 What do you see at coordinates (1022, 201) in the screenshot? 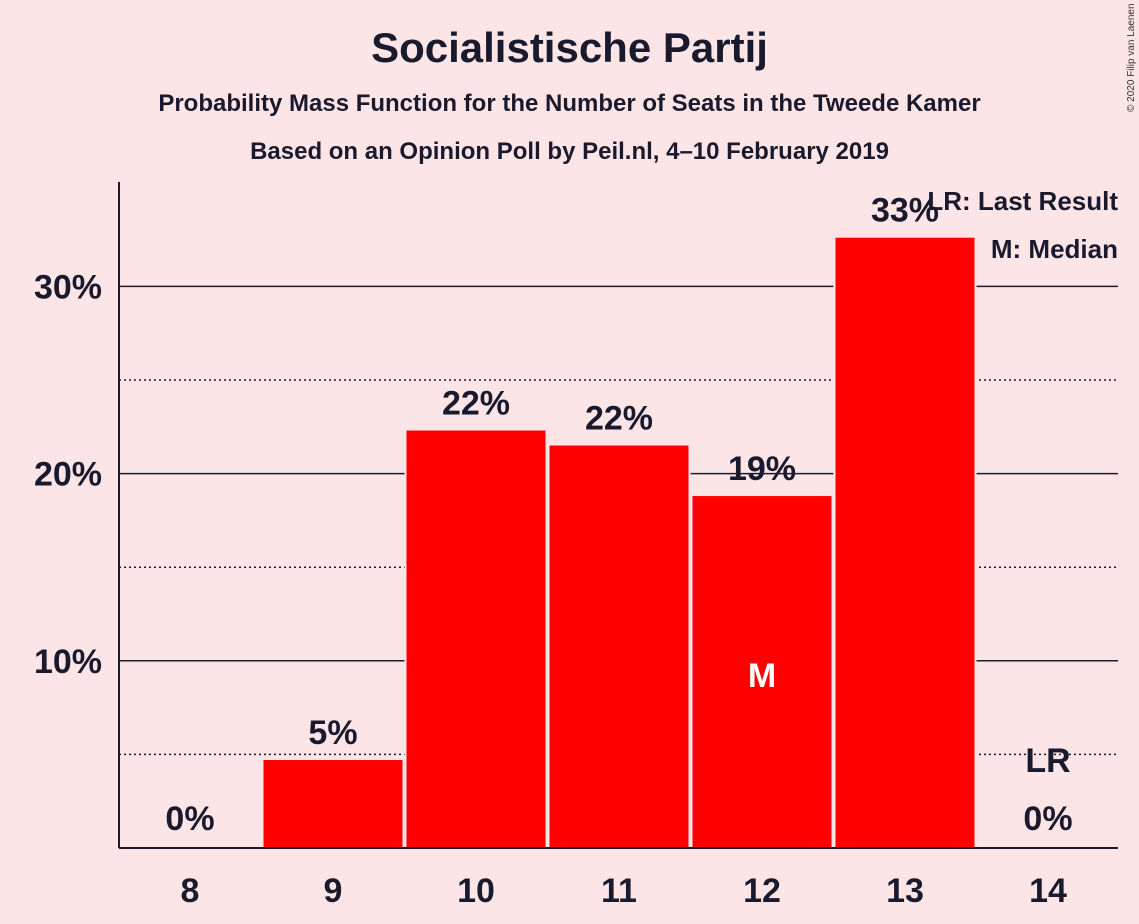
I see `legend-last-result: LR: Last Result` at bounding box center [1022, 201].